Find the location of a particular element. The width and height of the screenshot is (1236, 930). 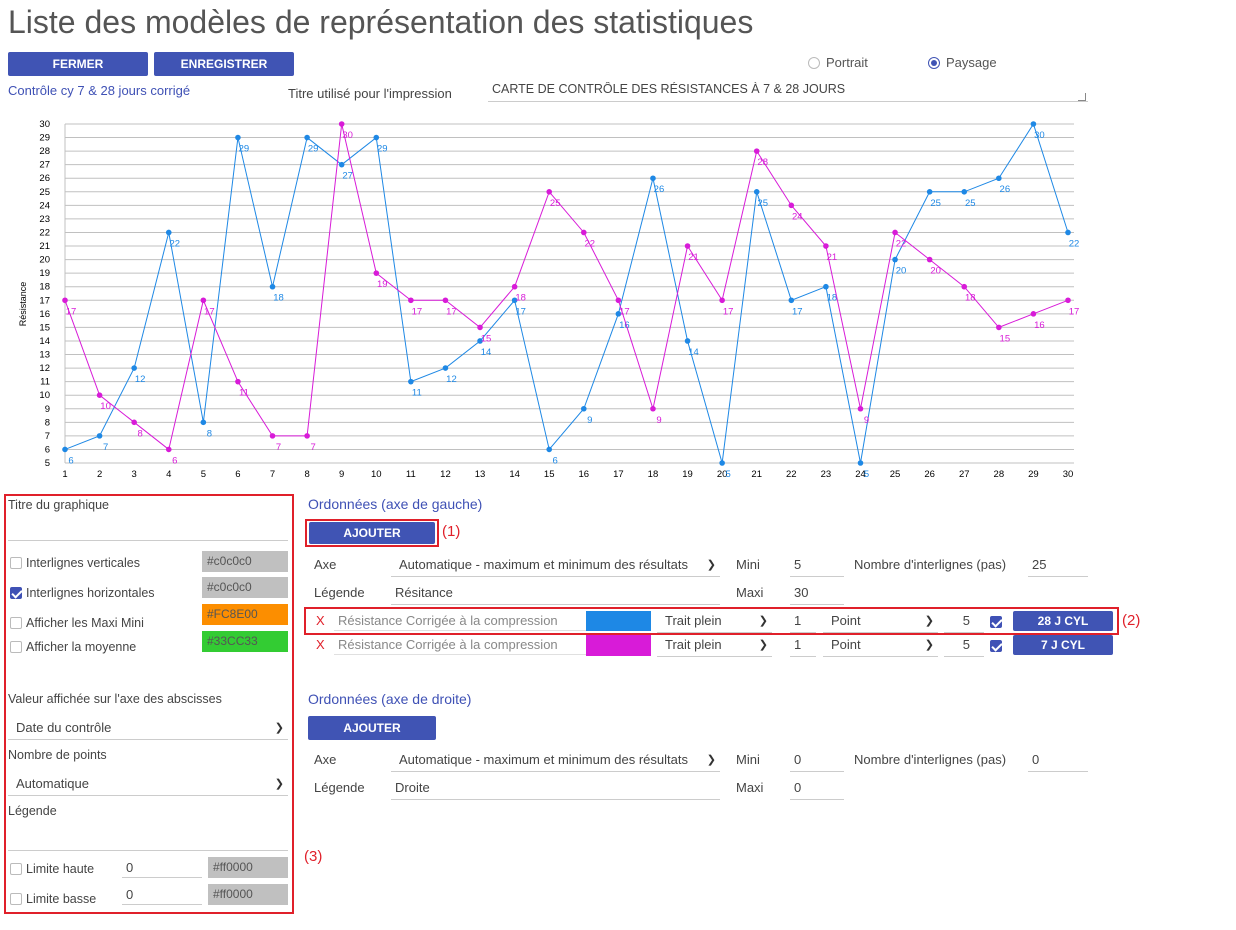

right-steps-input: 0 is located at coordinates (1058, 762).